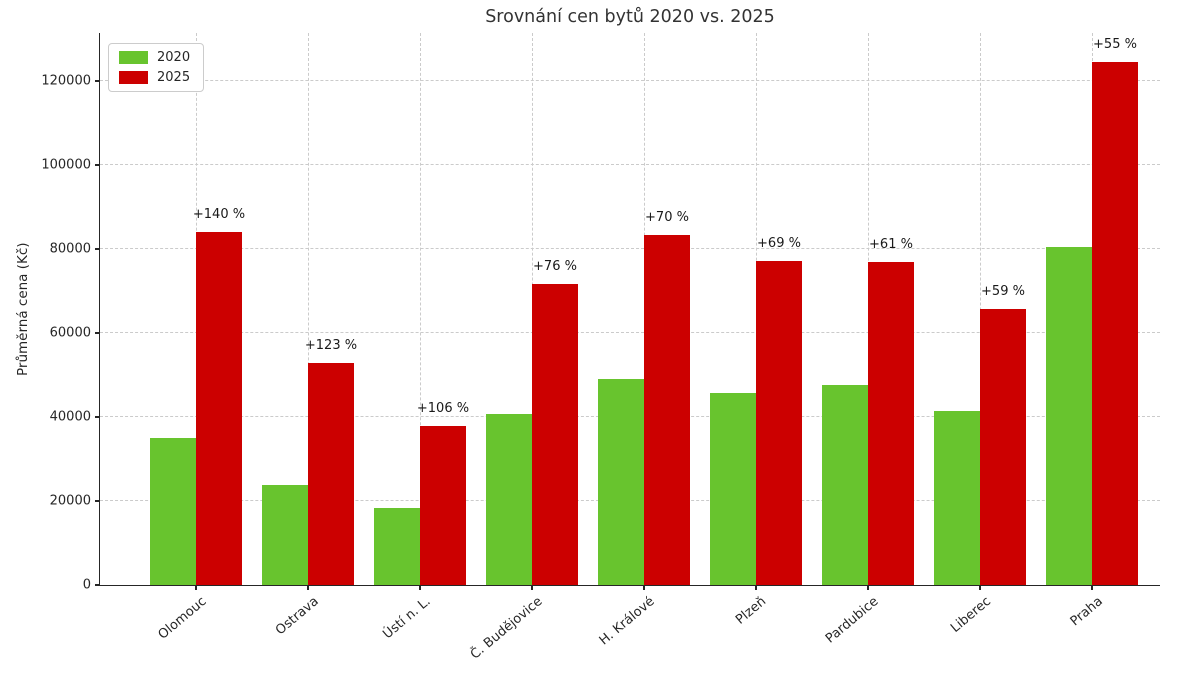 The image size is (1199, 695). I want to click on bar-2025--st-n-l-, so click(443, 505).